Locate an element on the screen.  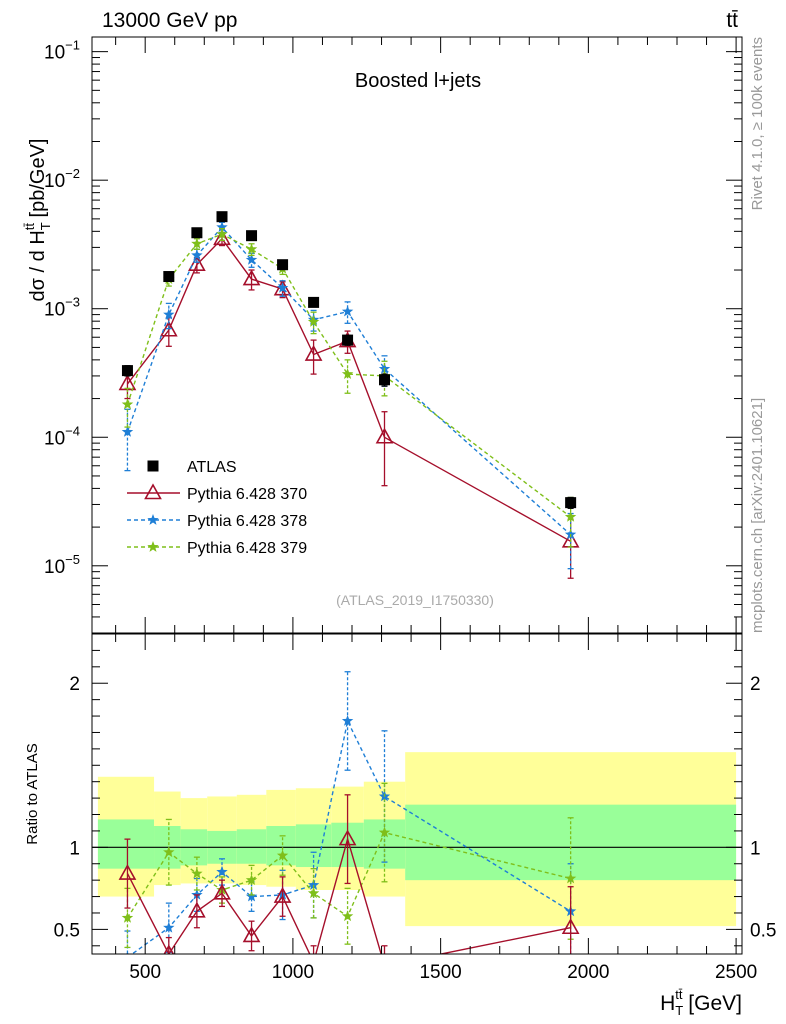
x-tick-label: 1000 is located at coordinates (293, 972).